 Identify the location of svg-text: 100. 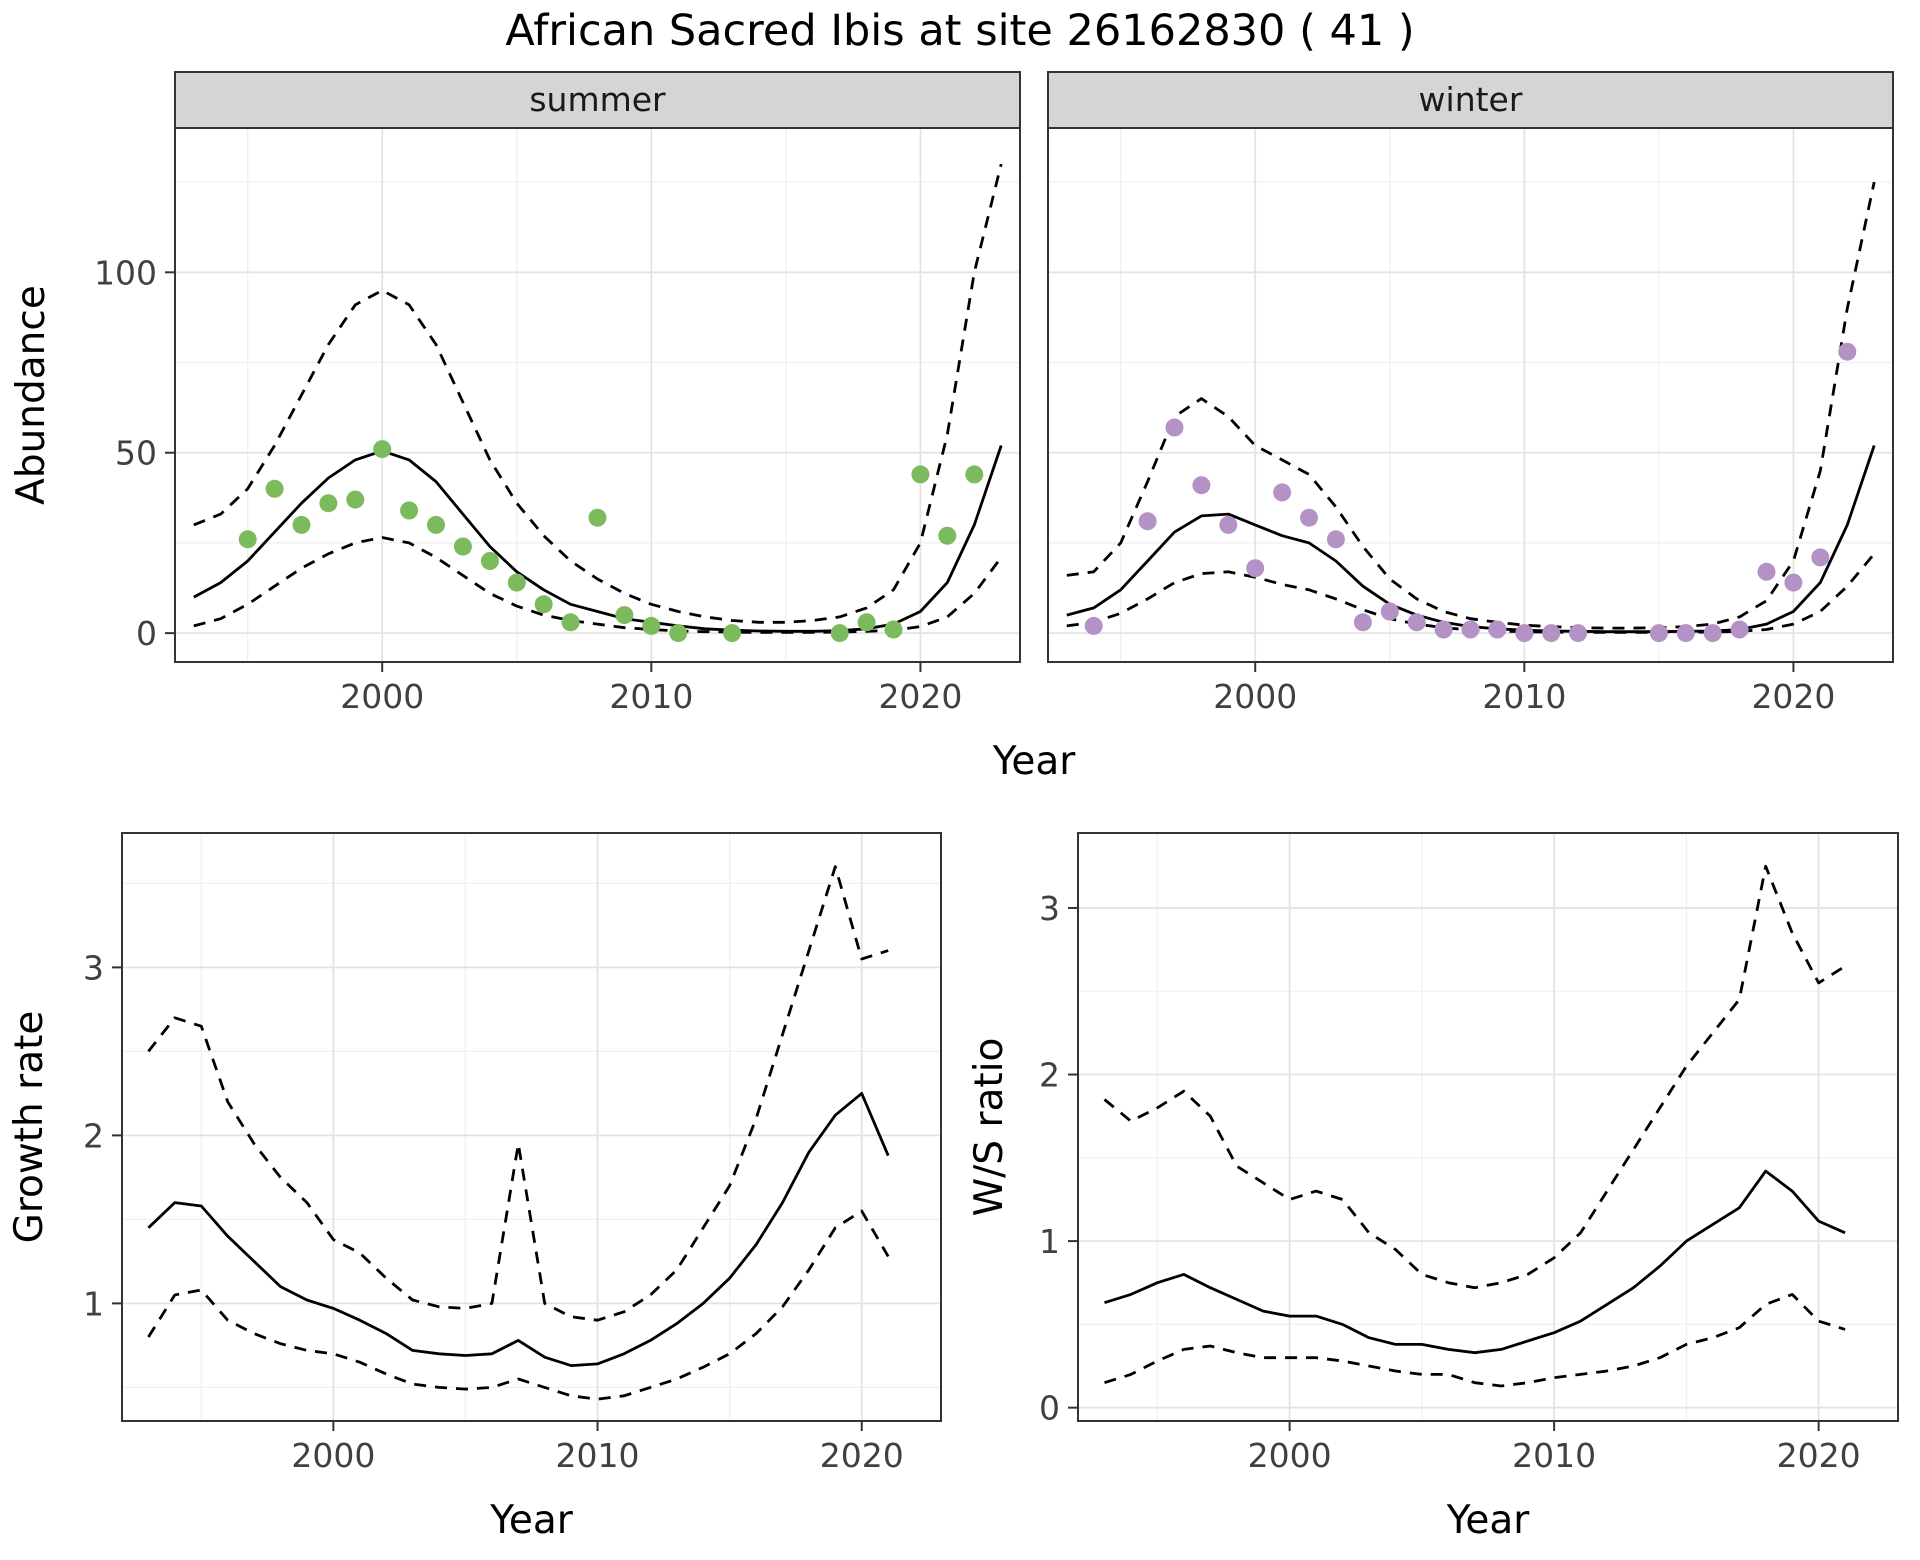
(125, 272).